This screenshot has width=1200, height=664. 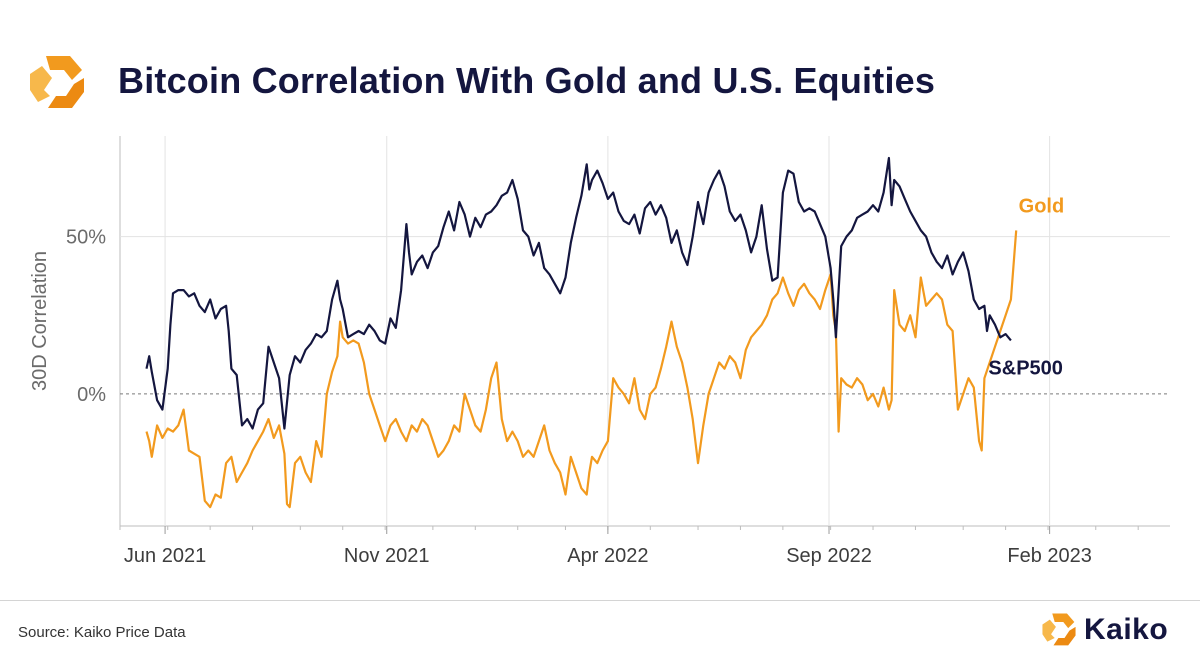 I want to click on y-axis-title: 30D Correlation, so click(x=40, y=321).